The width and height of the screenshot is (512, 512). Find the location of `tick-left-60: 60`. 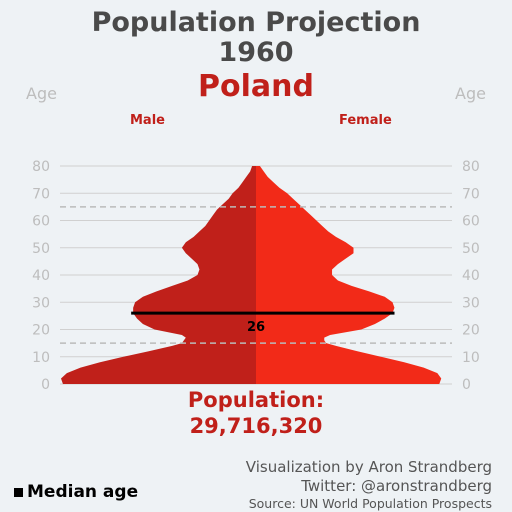

tick-left-60: 60 is located at coordinates (41, 222).